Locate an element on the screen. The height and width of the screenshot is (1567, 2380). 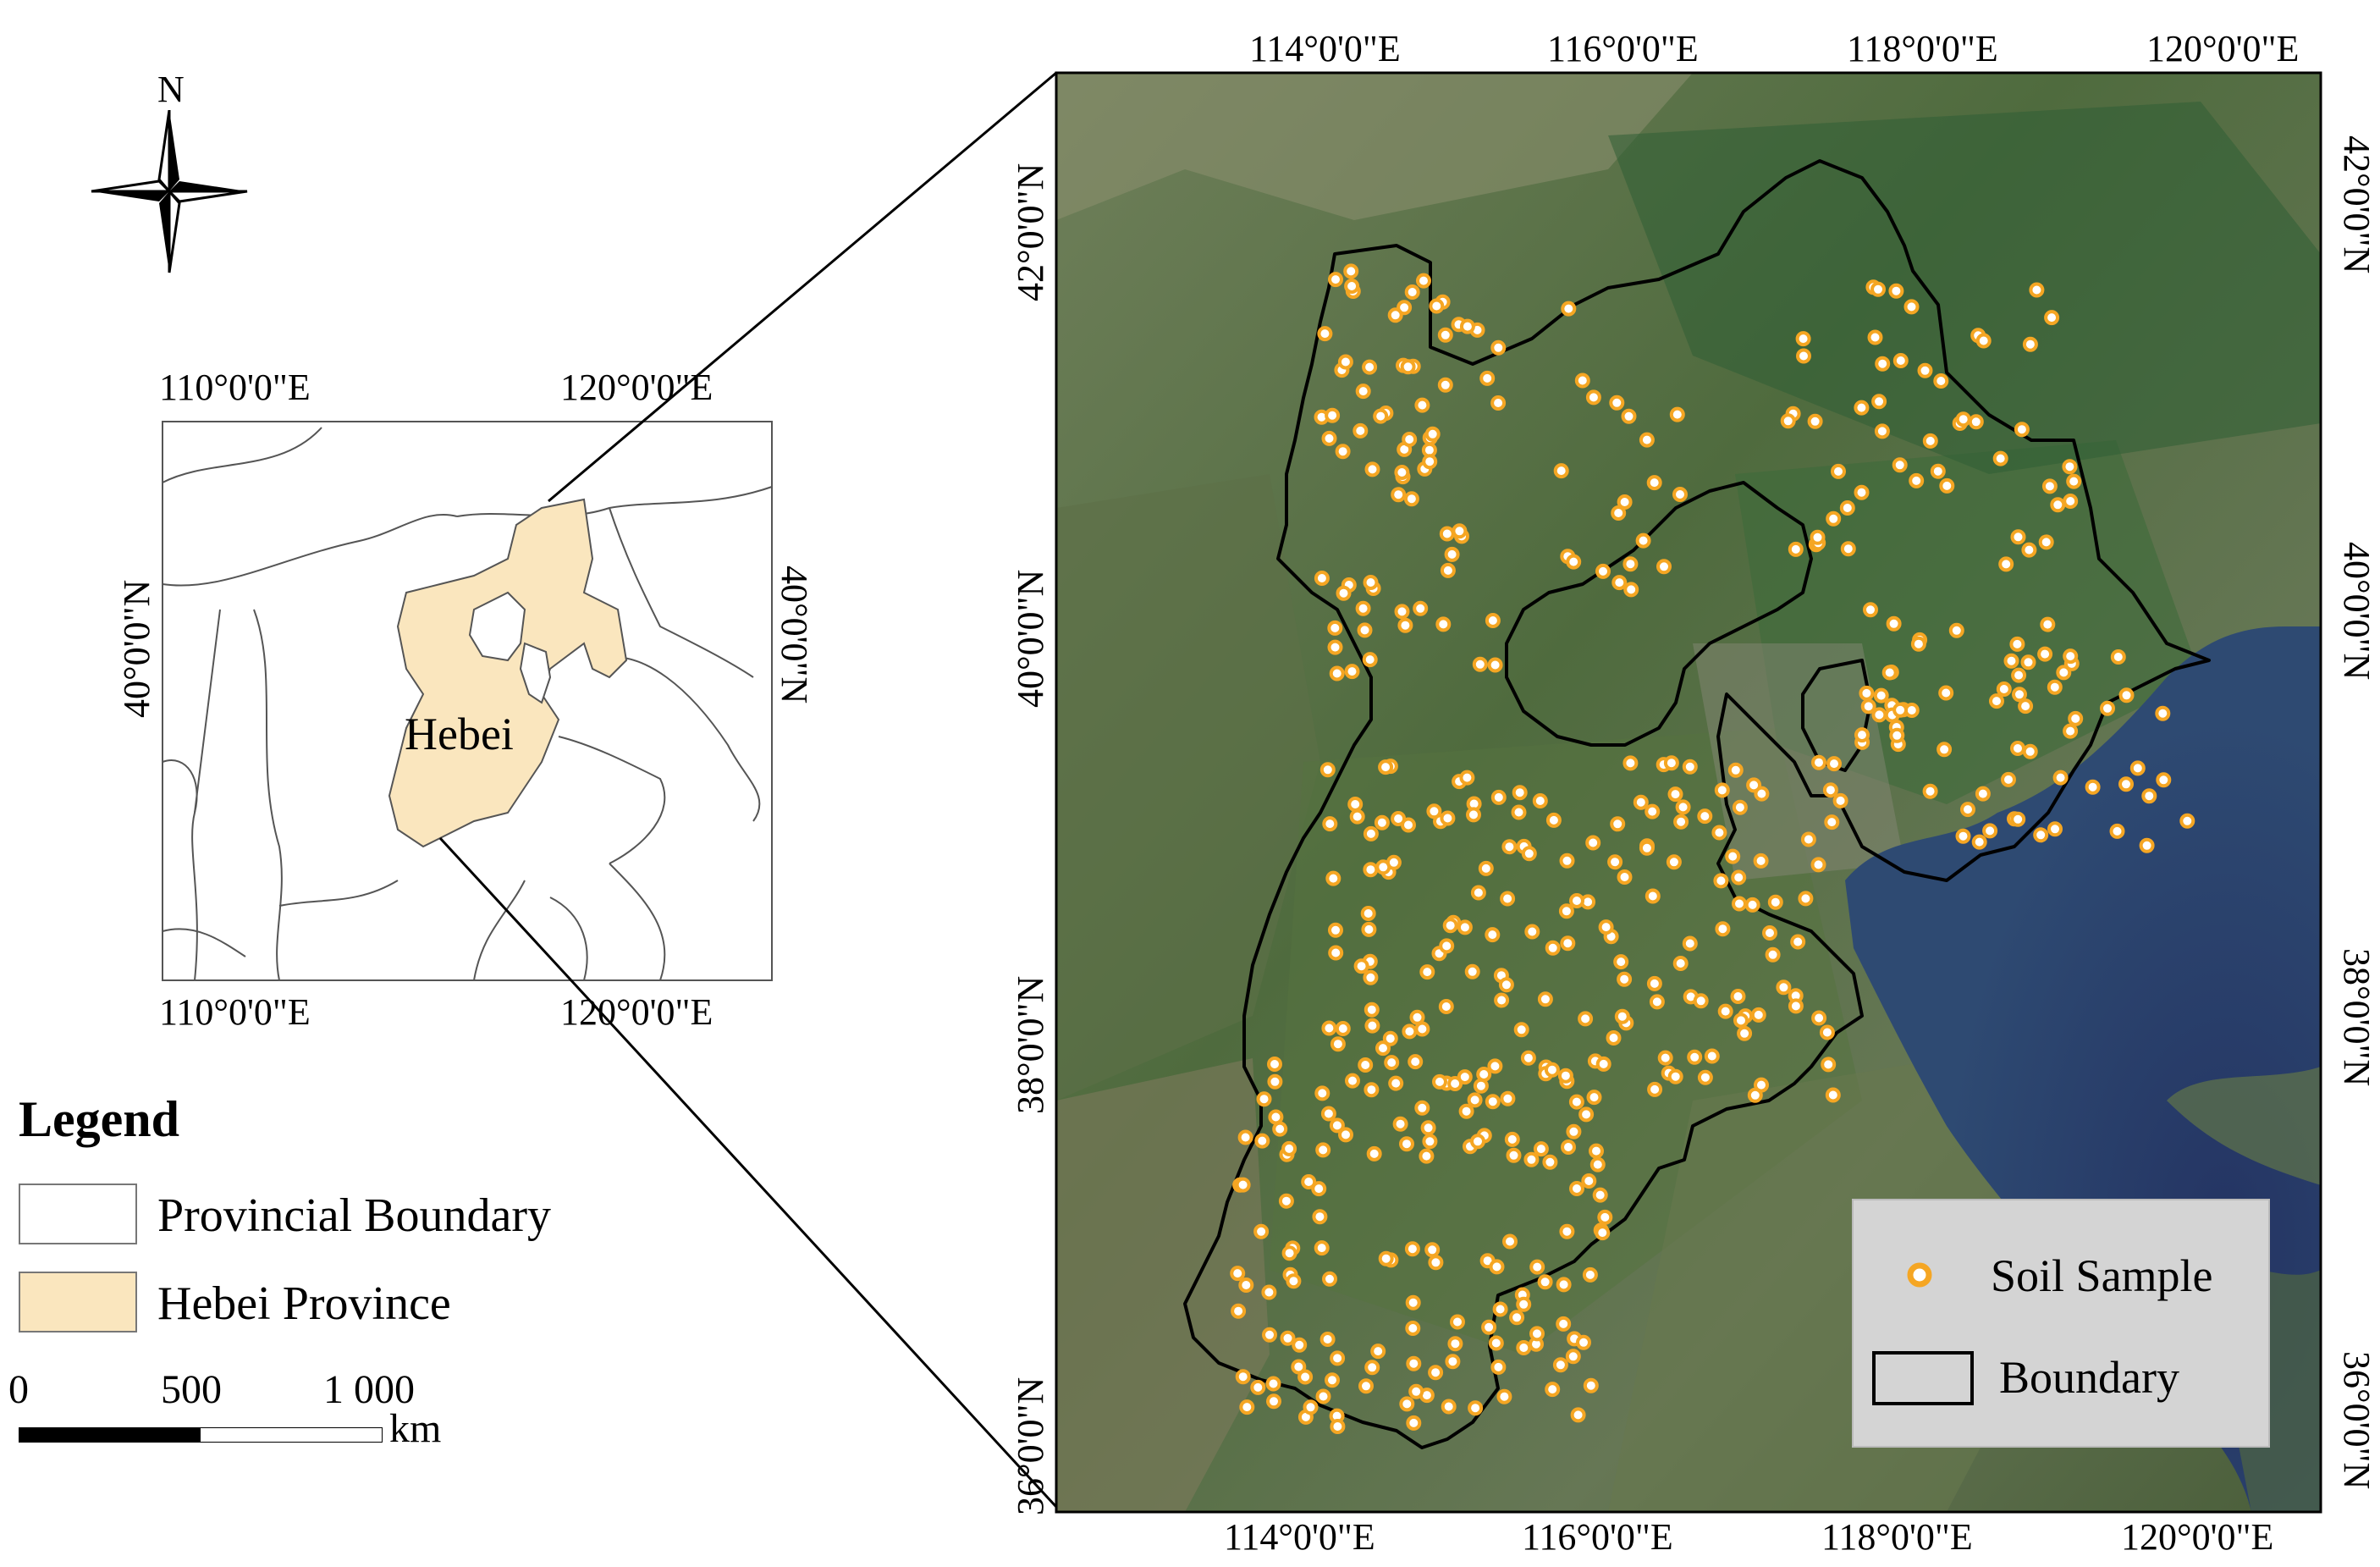
scale-label-1000: 1 000 is located at coordinates (369, 1389).